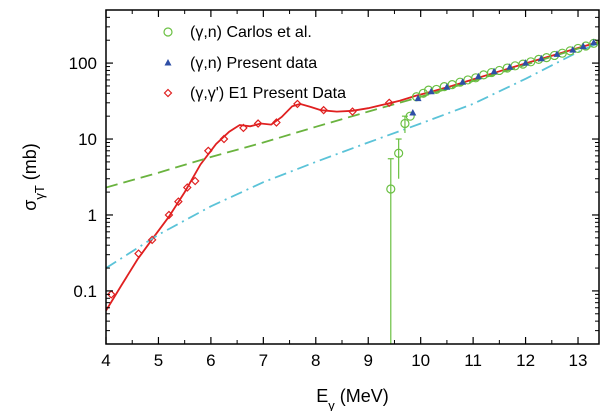  What do you see at coordinates (578, 360) in the screenshot?
I see `x-tick-label: 13` at bounding box center [578, 360].